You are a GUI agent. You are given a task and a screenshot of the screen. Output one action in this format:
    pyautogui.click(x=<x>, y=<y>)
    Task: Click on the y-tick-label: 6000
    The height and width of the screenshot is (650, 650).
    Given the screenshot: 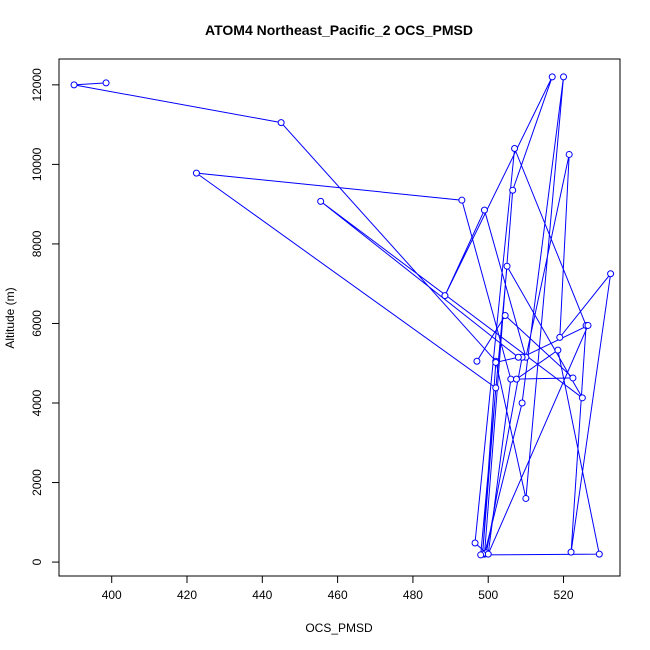 What is the action you would take?
    pyautogui.click(x=37, y=323)
    